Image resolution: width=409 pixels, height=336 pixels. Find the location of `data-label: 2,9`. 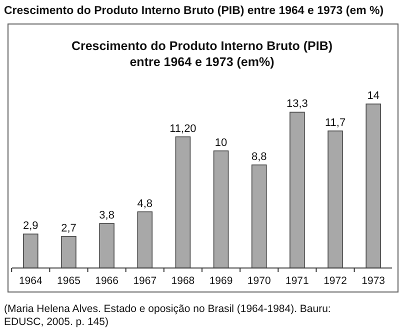

data-label: 2,9 is located at coordinates (30, 226).